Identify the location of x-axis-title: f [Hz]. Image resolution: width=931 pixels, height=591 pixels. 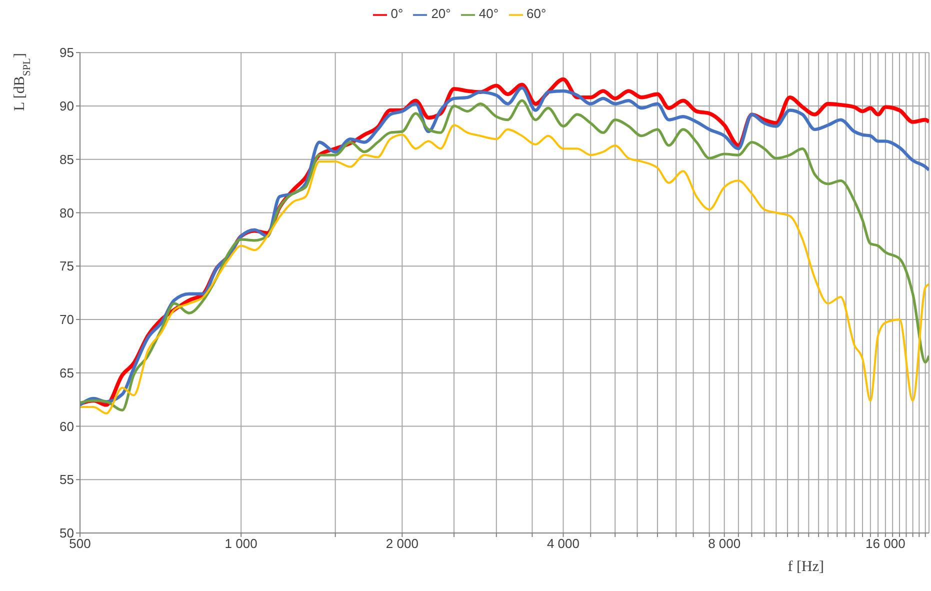
(806, 567).